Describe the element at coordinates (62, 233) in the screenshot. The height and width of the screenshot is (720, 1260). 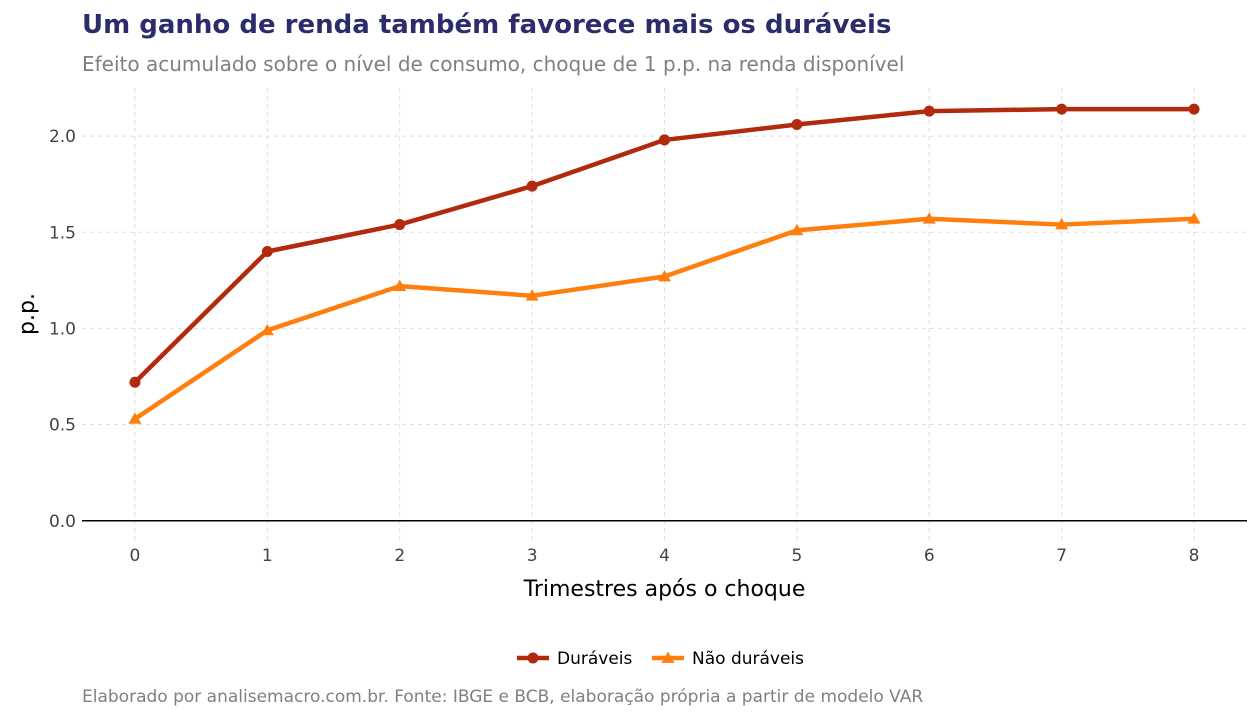
I see `y-tick-label: 1.5` at that location.